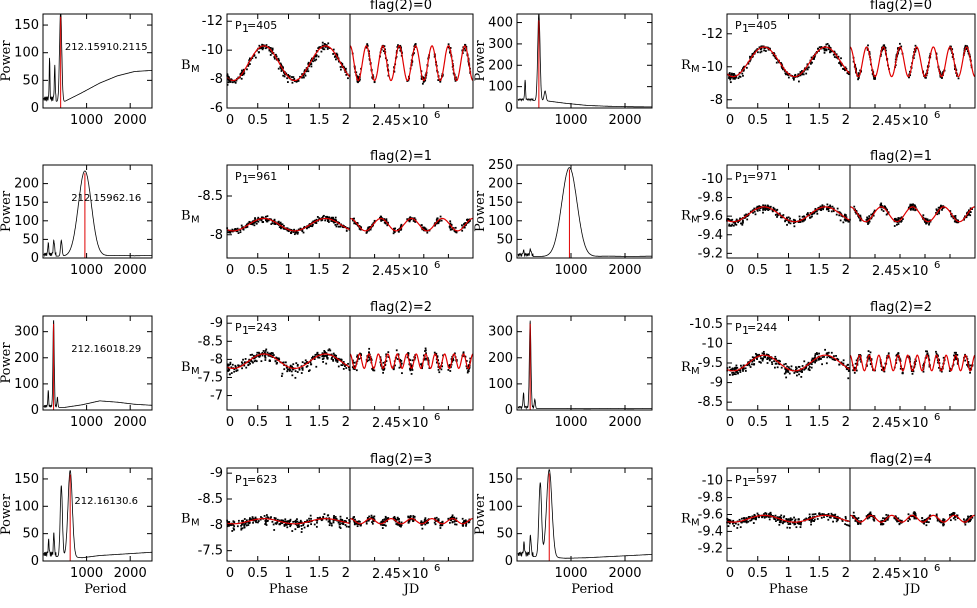 This screenshot has height=608, width=977. What do you see at coordinates (710, 253) in the screenshot?
I see `y-tick-label: -9.2` at bounding box center [710, 253].